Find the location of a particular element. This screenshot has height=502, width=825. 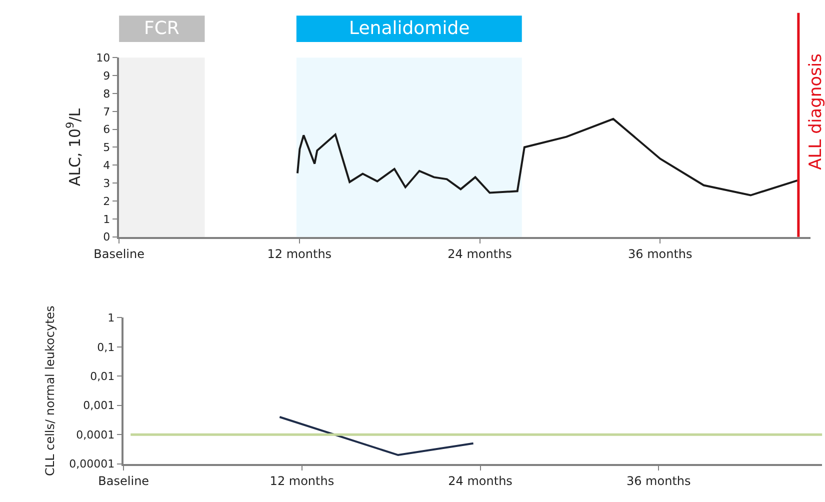

y-tick-label: 3 is located at coordinates (106, 183).